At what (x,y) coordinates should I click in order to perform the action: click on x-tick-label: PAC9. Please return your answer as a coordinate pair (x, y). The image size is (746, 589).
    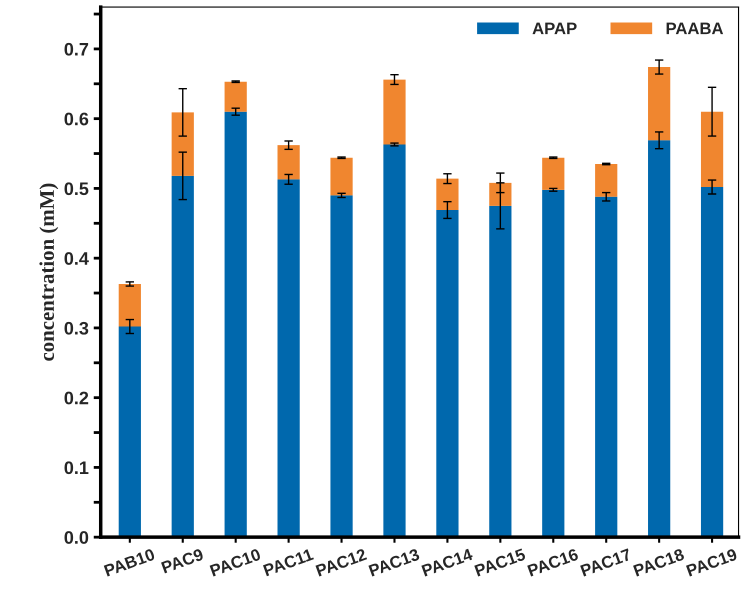
    Looking at the image, I should click on (182, 561).